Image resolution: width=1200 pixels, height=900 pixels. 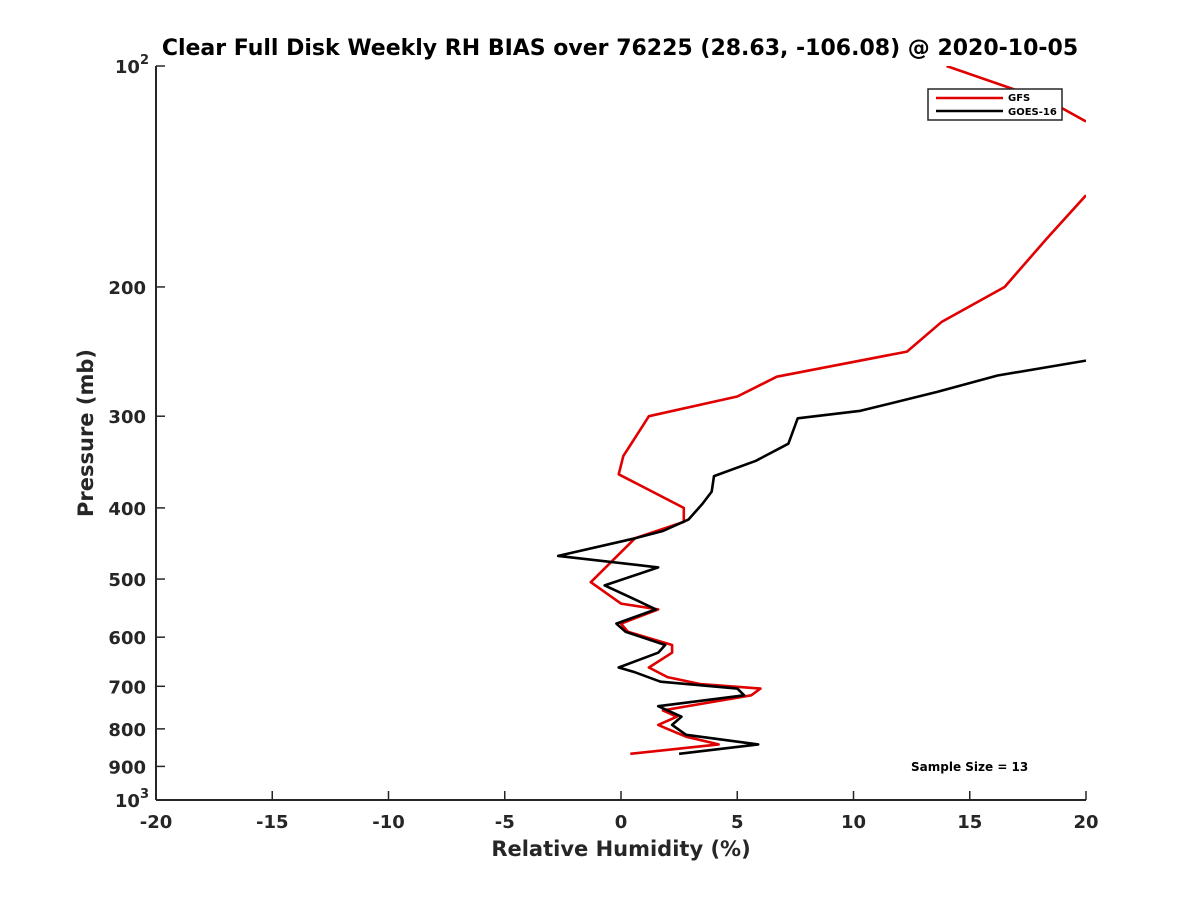 What do you see at coordinates (127, 417) in the screenshot?
I see `y-tick-label: 300` at bounding box center [127, 417].